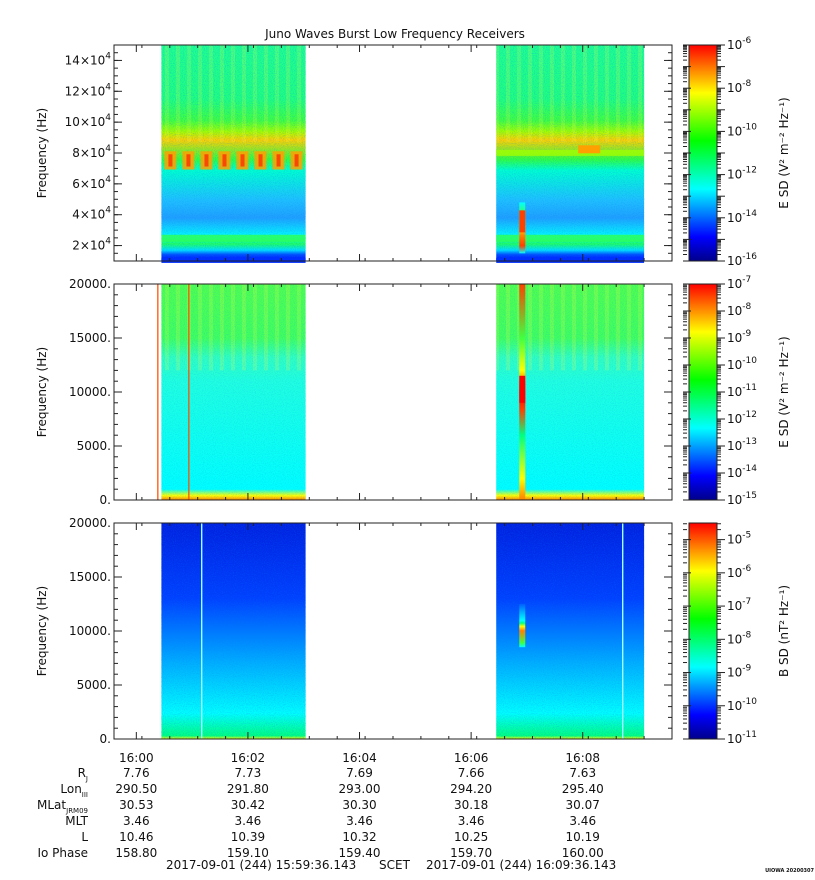  I want to click on processing-stamp: UIOWA 20200307, so click(789, 871).